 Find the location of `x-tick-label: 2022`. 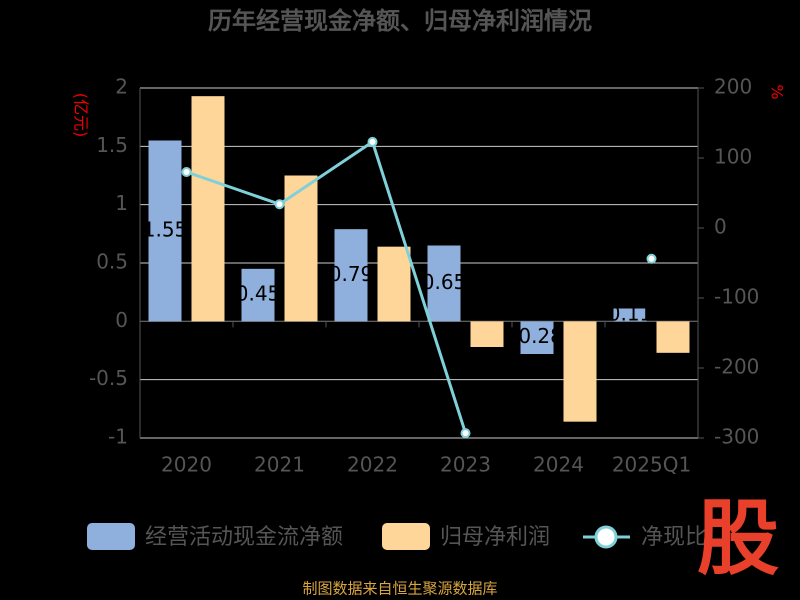

x-tick-label: 2022 is located at coordinates (372, 465).